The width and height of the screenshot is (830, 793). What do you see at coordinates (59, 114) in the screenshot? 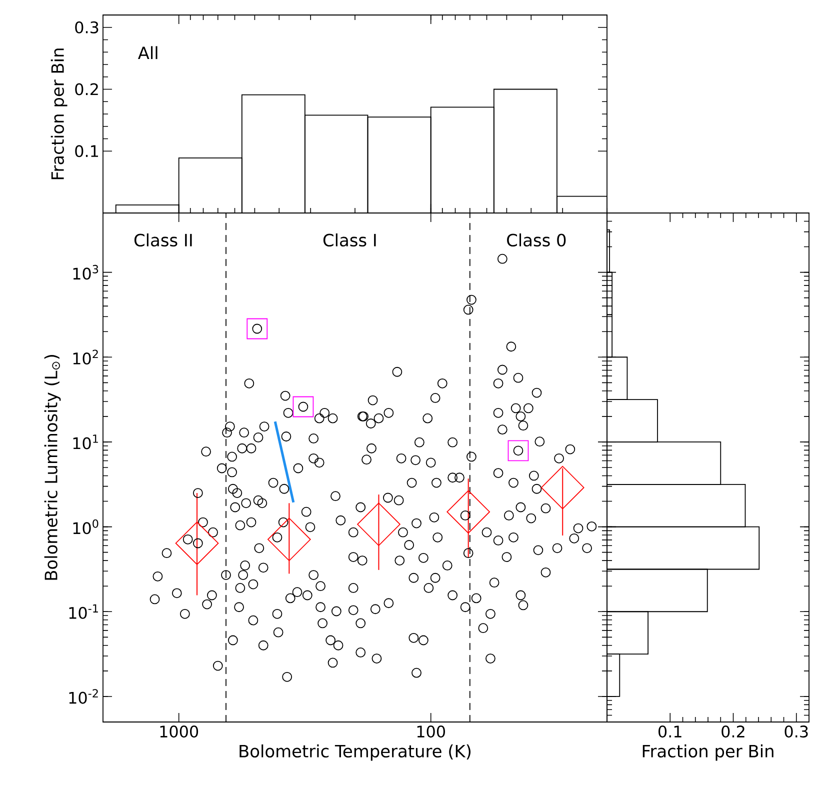
I see `y-axis-title: Fraction per Bin` at bounding box center [59, 114].